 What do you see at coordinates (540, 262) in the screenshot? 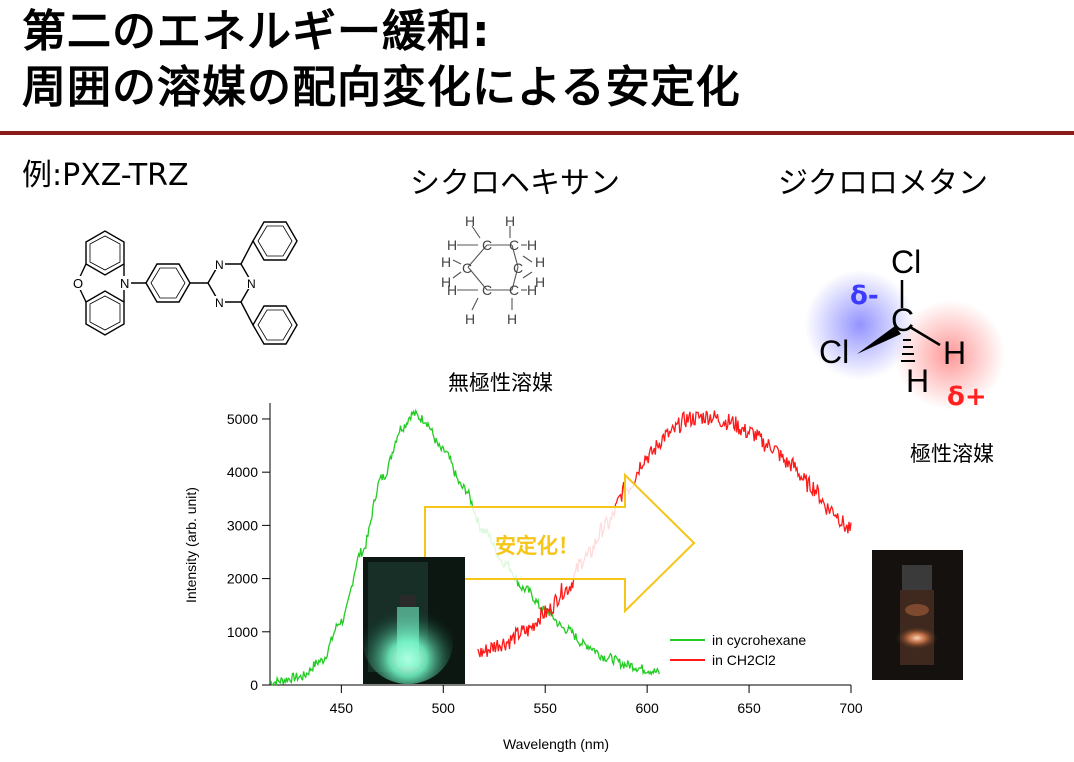
I see `cyclo-h-6: H` at bounding box center [540, 262].